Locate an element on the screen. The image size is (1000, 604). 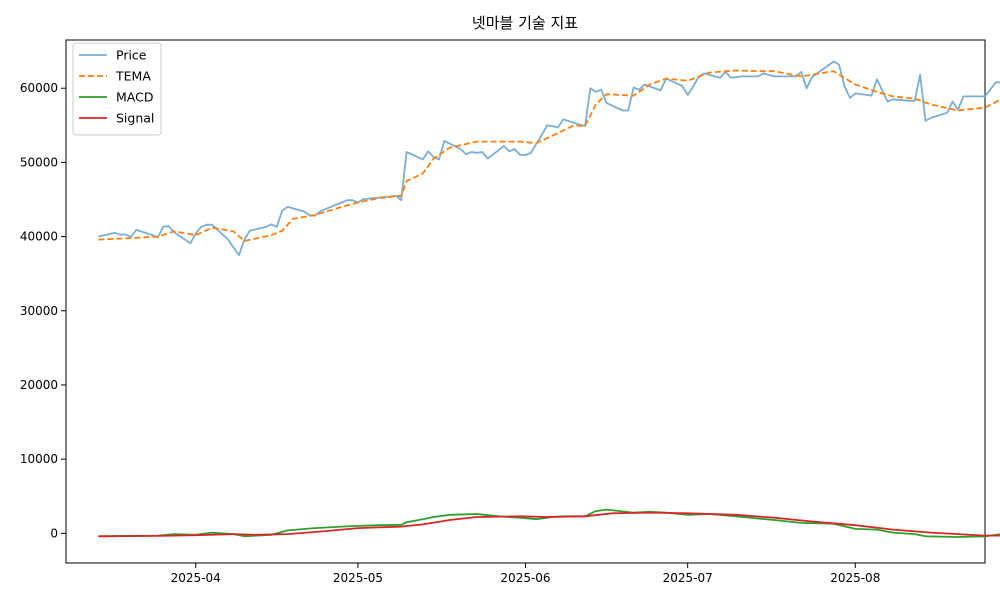
series-line-signal is located at coordinates (549, 524).